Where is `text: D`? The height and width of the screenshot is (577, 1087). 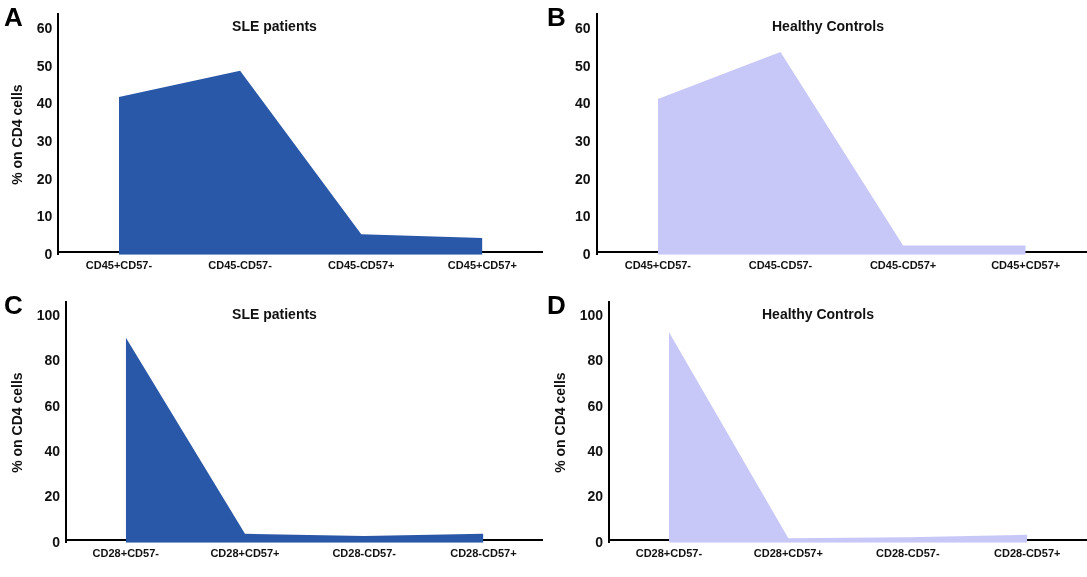 text: D is located at coordinates (556, 305).